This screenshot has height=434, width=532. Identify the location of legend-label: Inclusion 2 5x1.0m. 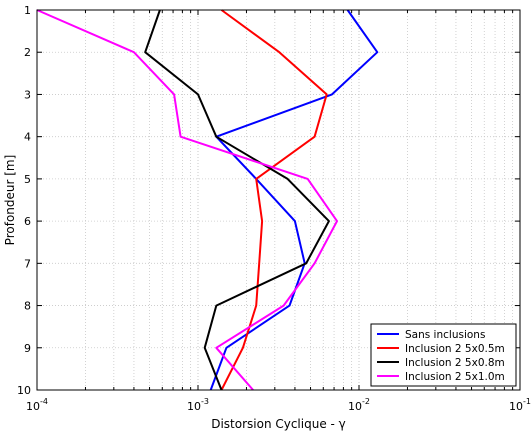
(455, 377).